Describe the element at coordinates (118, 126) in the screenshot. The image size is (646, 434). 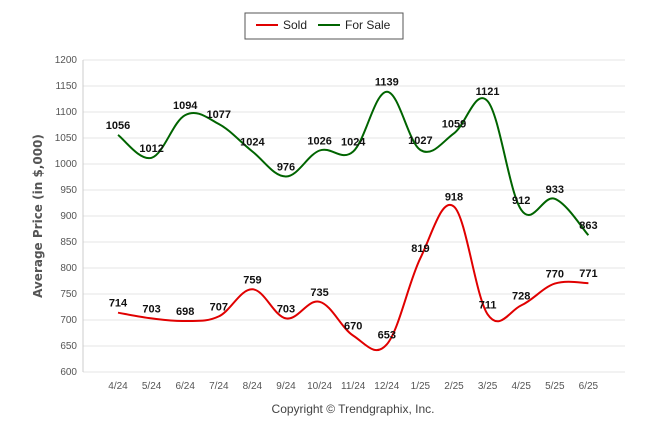
I see `data-label: 1056` at that location.